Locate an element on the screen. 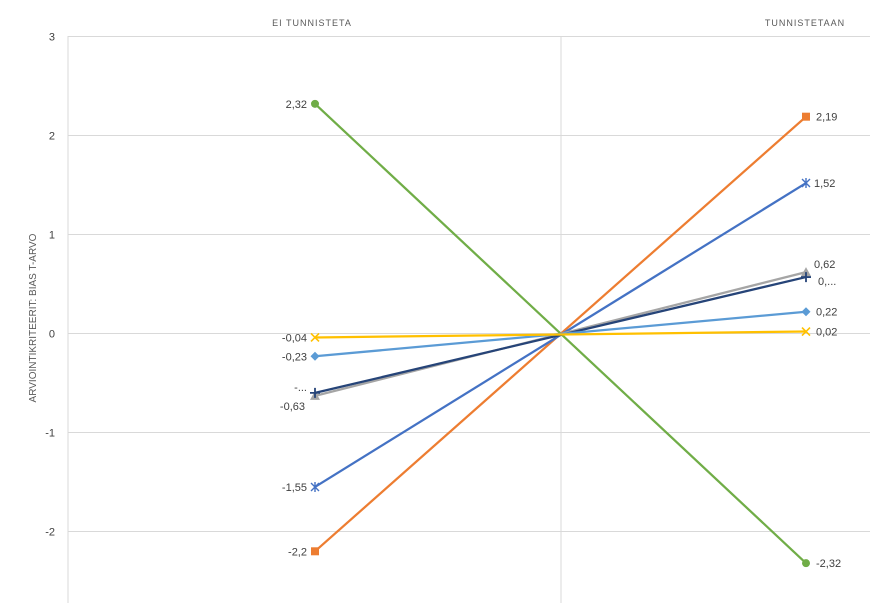  y-tick-label: 3 is located at coordinates (52, 38).